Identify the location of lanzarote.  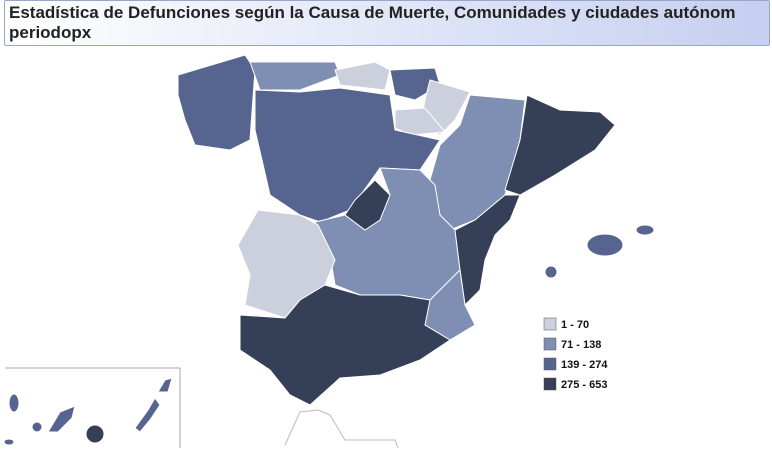
(165, 385).